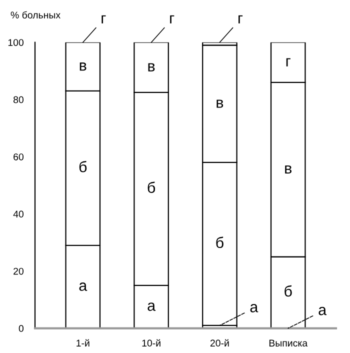  Describe the element at coordinates (16, 42) in the screenshot. I see `y-tick-label: 100` at that location.